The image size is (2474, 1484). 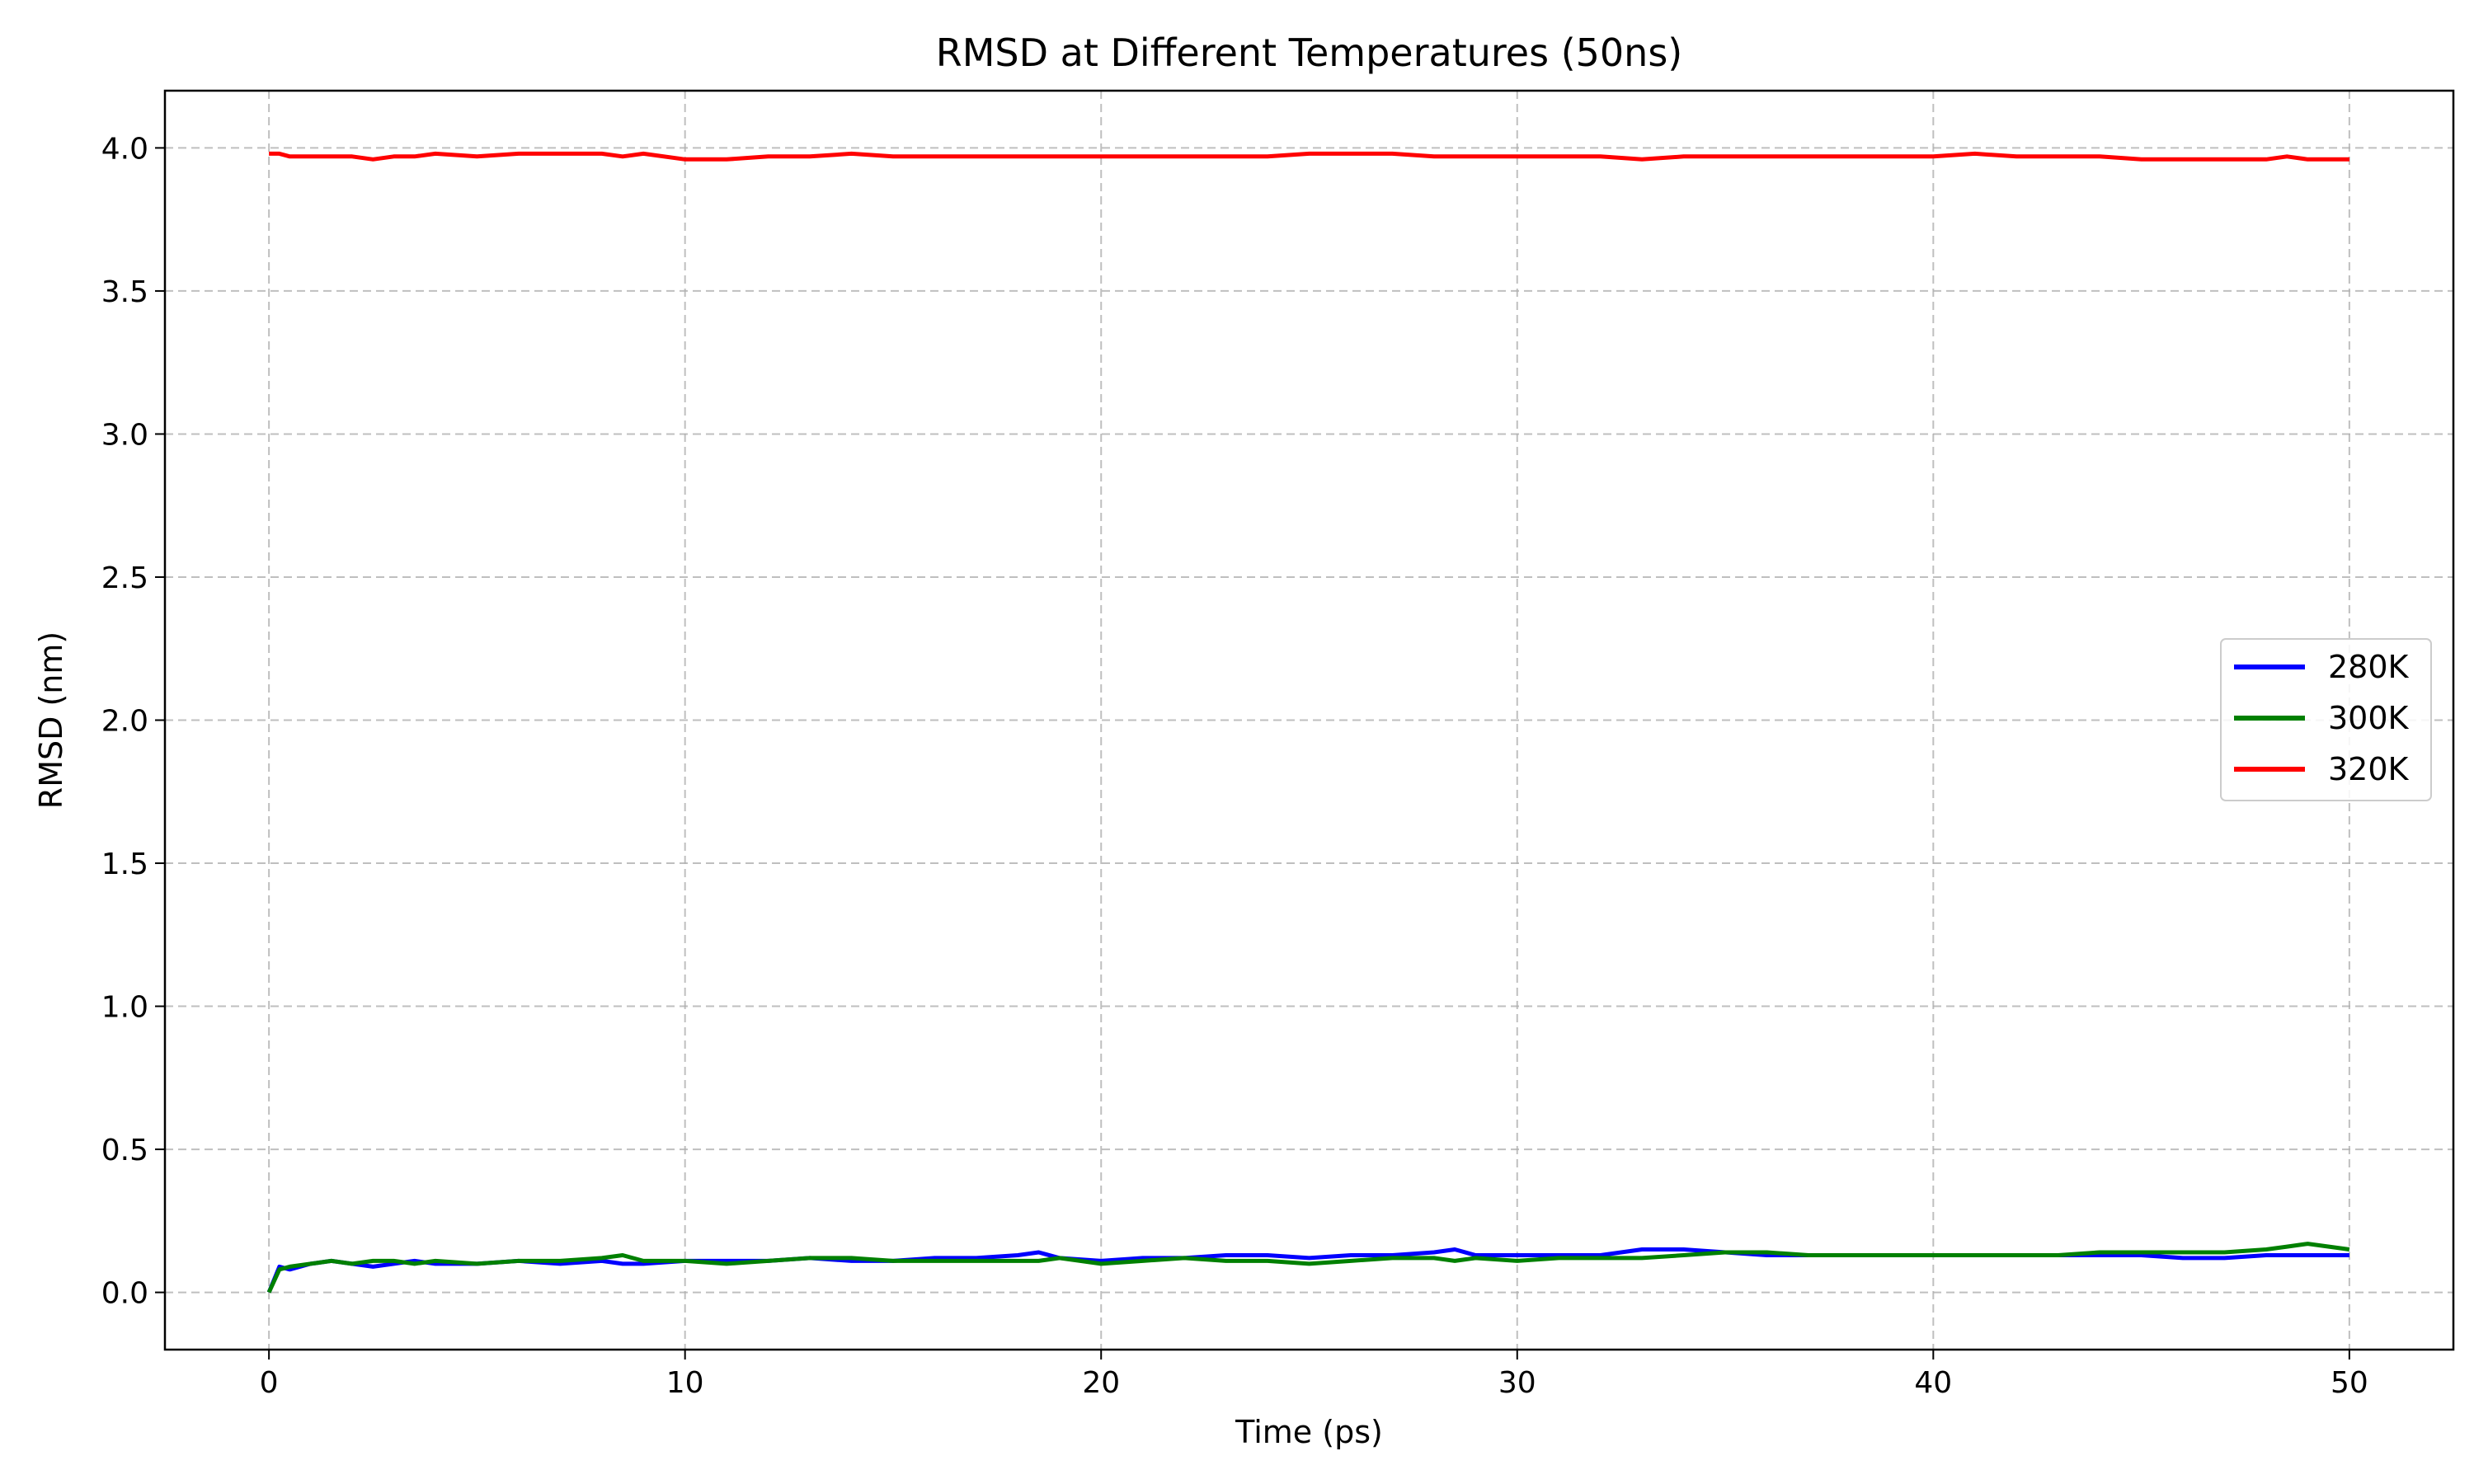 What do you see at coordinates (269, 1383) in the screenshot?
I see `x-tick-label: 0` at bounding box center [269, 1383].